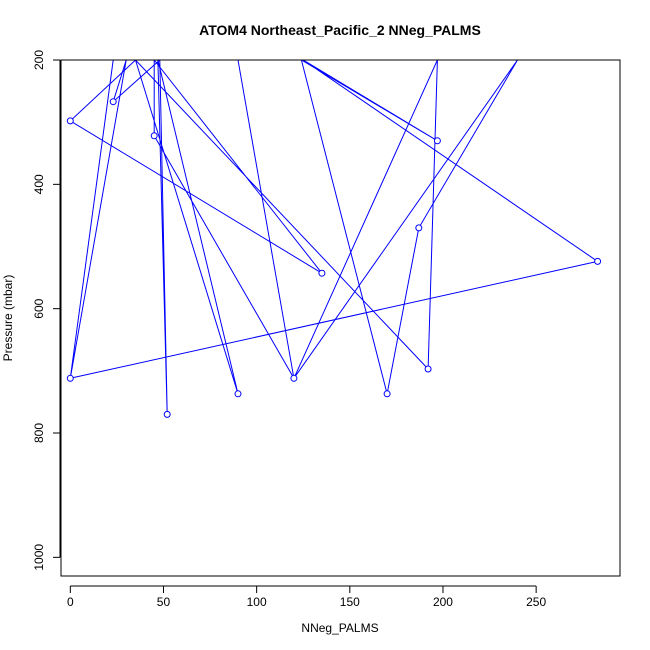 This screenshot has width=650, height=650. What do you see at coordinates (306, 597) in the screenshot?
I see `x-axis: 0 50 100 150 200 250` at bounding box center [306, 597].